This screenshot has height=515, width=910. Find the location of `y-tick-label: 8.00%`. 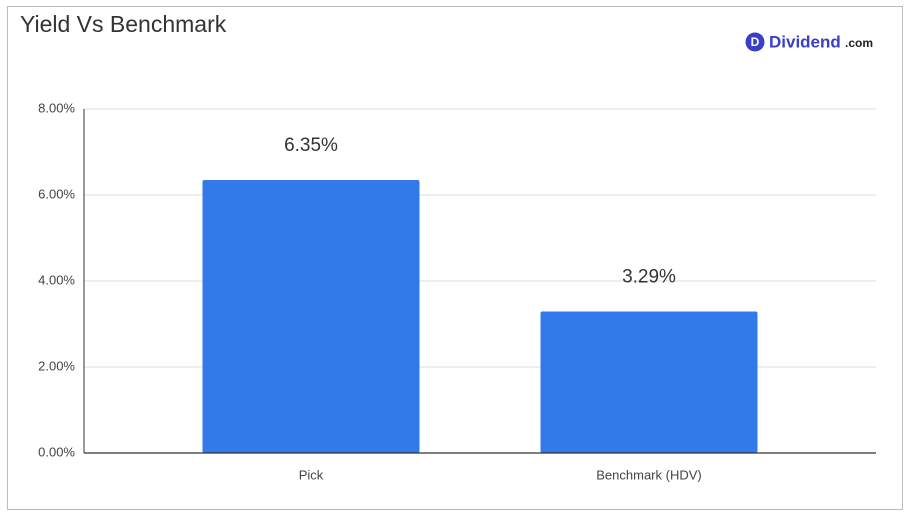

y-tick-label: 8.00% is located at coordinates (56, 107).